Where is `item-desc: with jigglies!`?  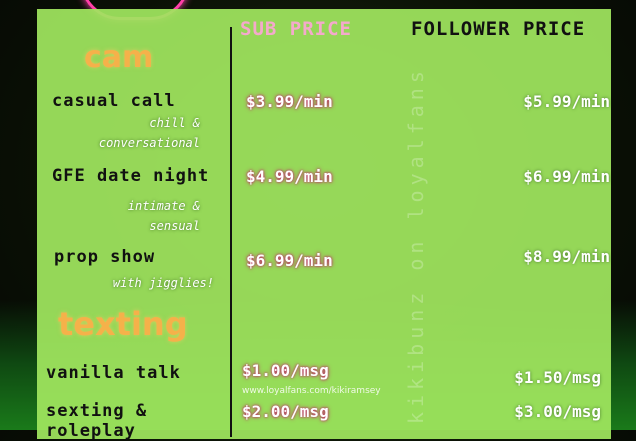
item-desc: with jigglies! is located at coordinates (163, 283).